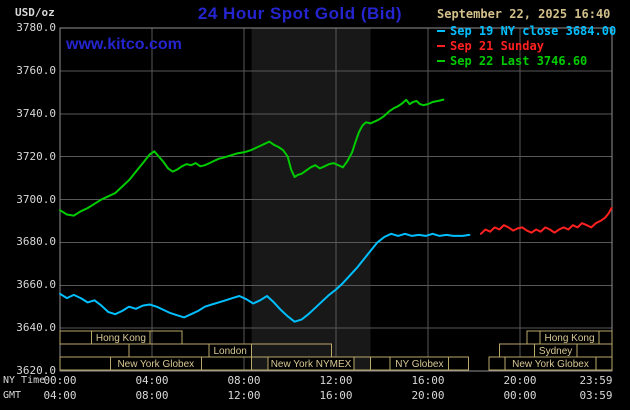 The image size is (630, 410). I want to click on session-label: Sydney, so click(555, 351).